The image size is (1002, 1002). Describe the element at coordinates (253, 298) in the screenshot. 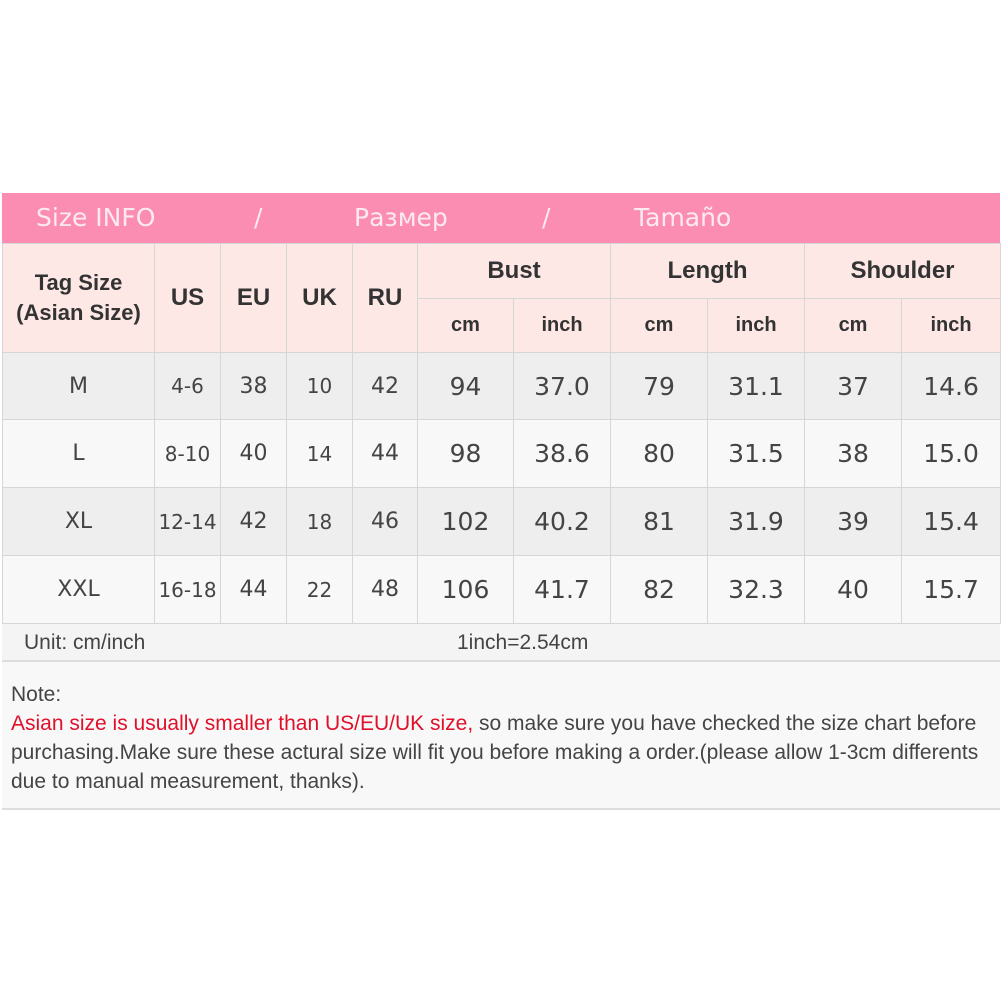

I see `header-eu: EU` at that location.